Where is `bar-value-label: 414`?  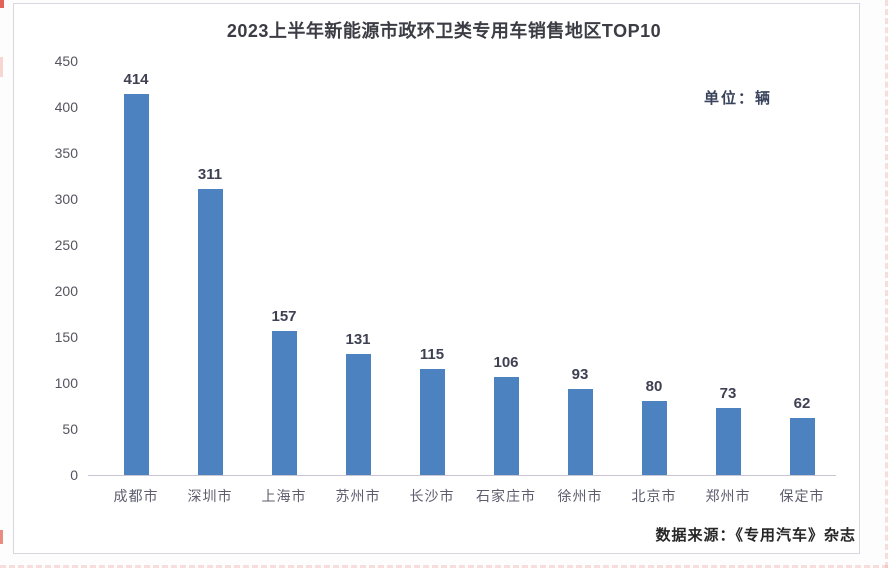
bar-value-label: 414 is located at coordinates (136, 79).